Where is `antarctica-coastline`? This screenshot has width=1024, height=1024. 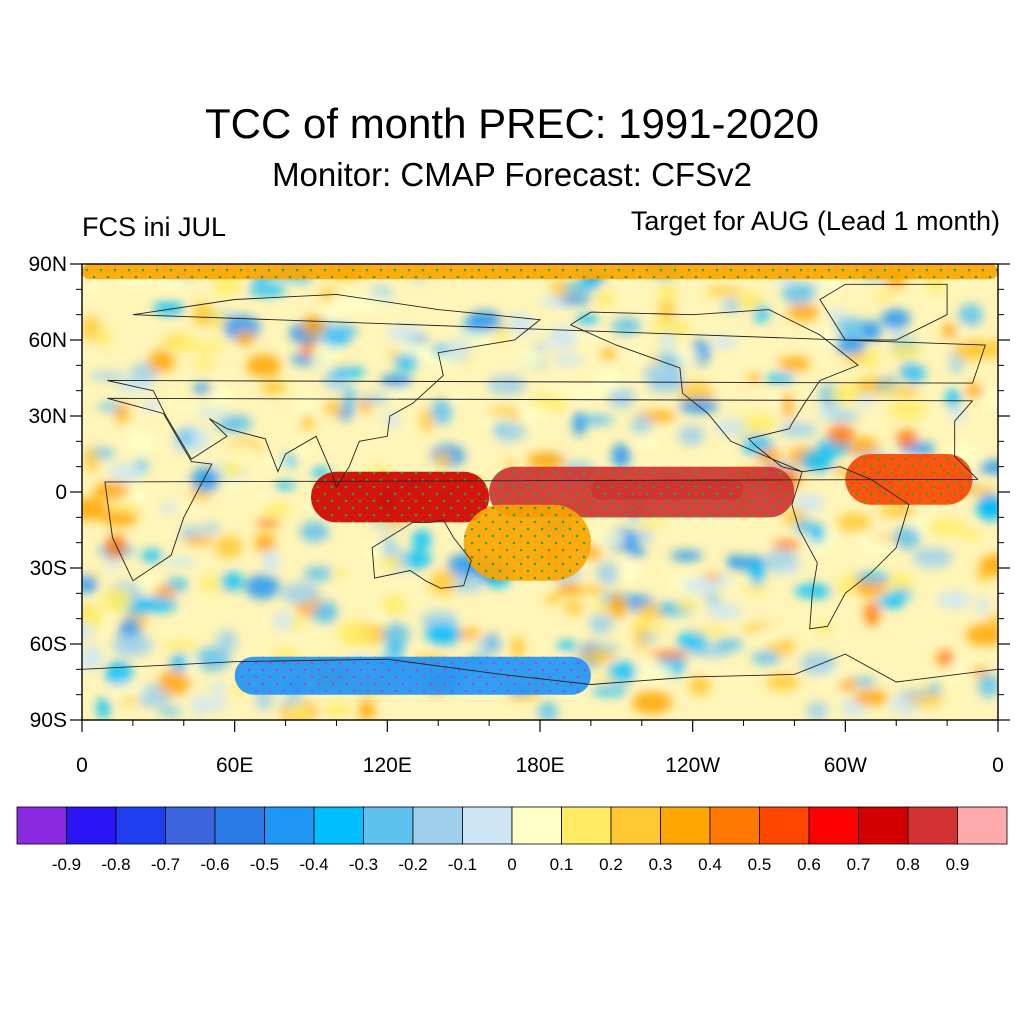
antarctica-coastline is located at coordinates (540, 669).